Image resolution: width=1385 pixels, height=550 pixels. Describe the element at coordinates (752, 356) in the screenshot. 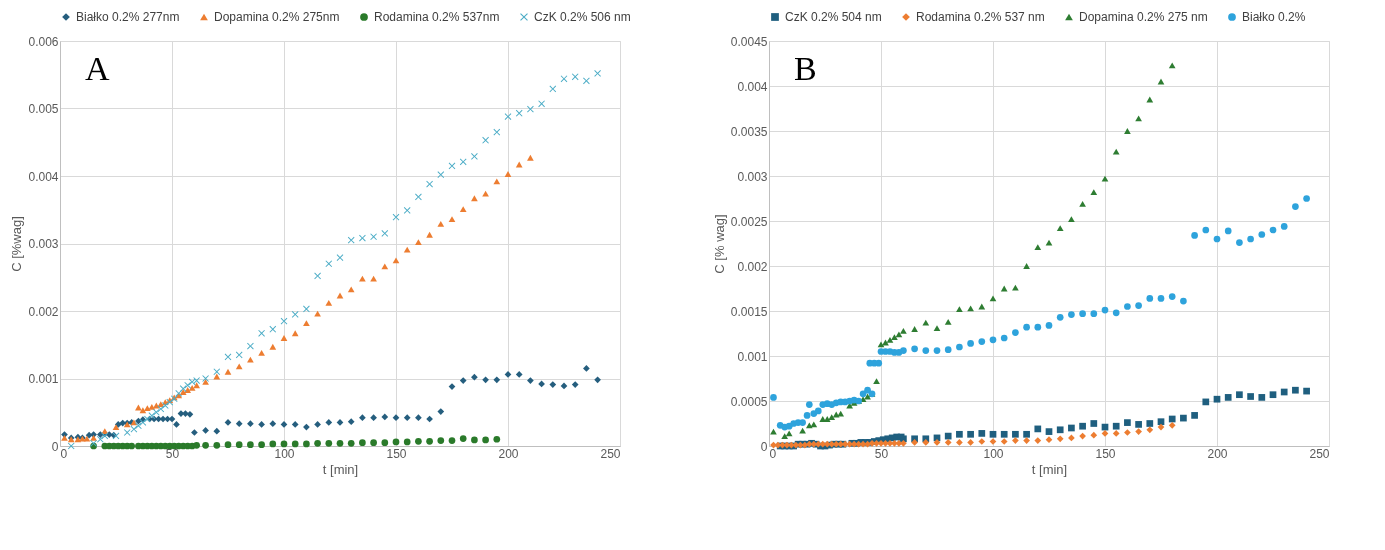

I see `y-tick-label: 0.001` at that location.